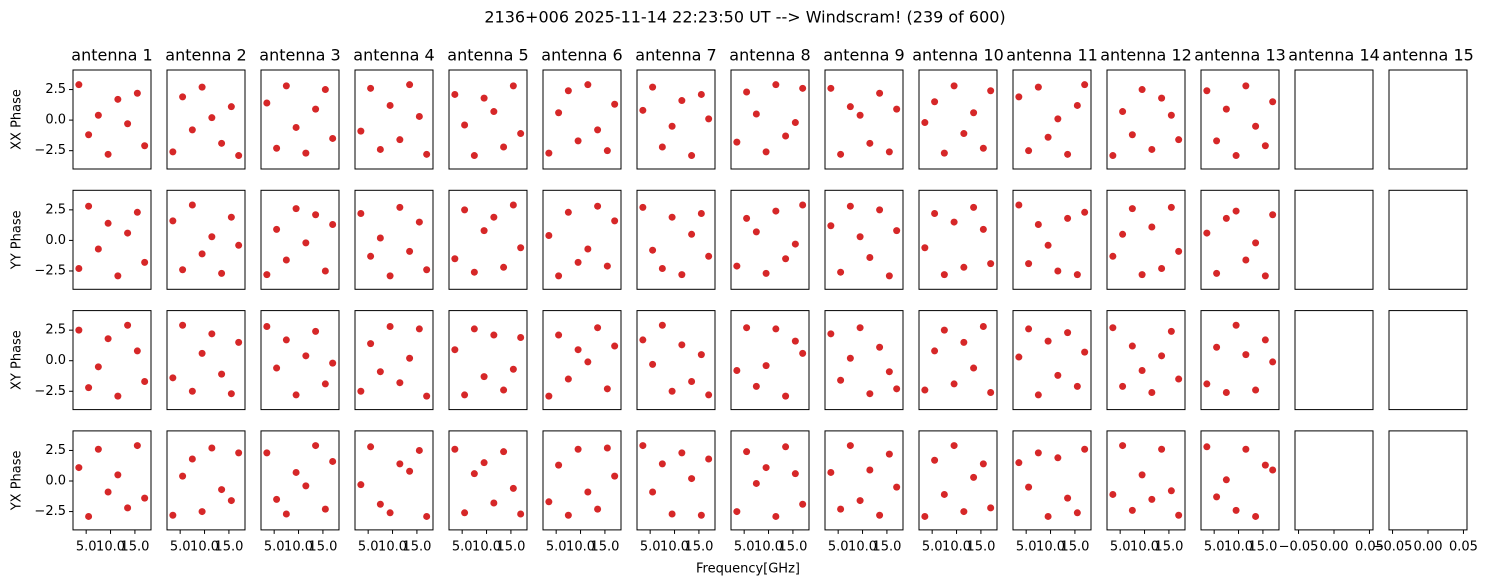 The image size is (1489, 586). Describe the element at coordinates (1369, 546) in the screenshot. I see `x-tick-label: 0.05` at that location.